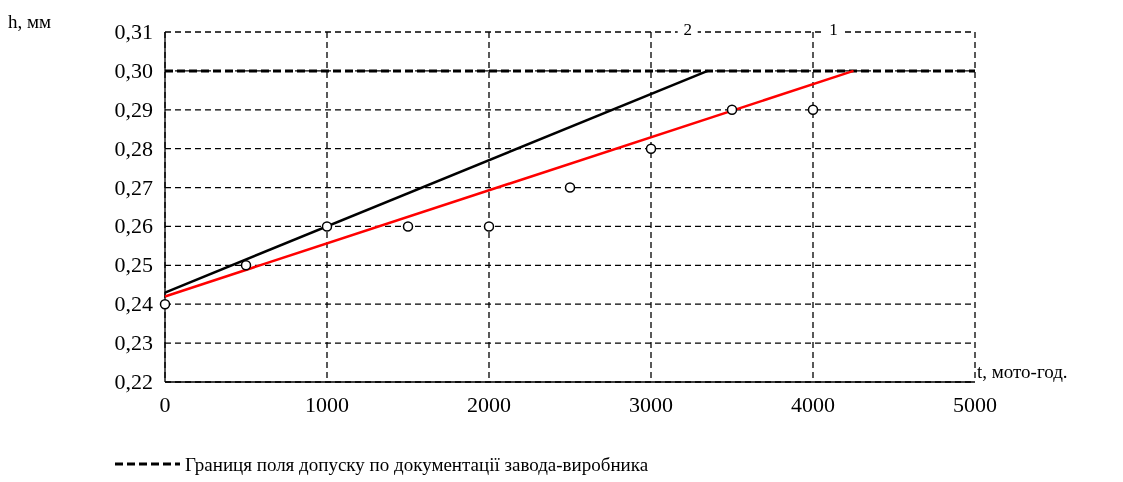  Describe the element at coordinates (833, 29) in the screenshot. I see `text: 1` at that location.